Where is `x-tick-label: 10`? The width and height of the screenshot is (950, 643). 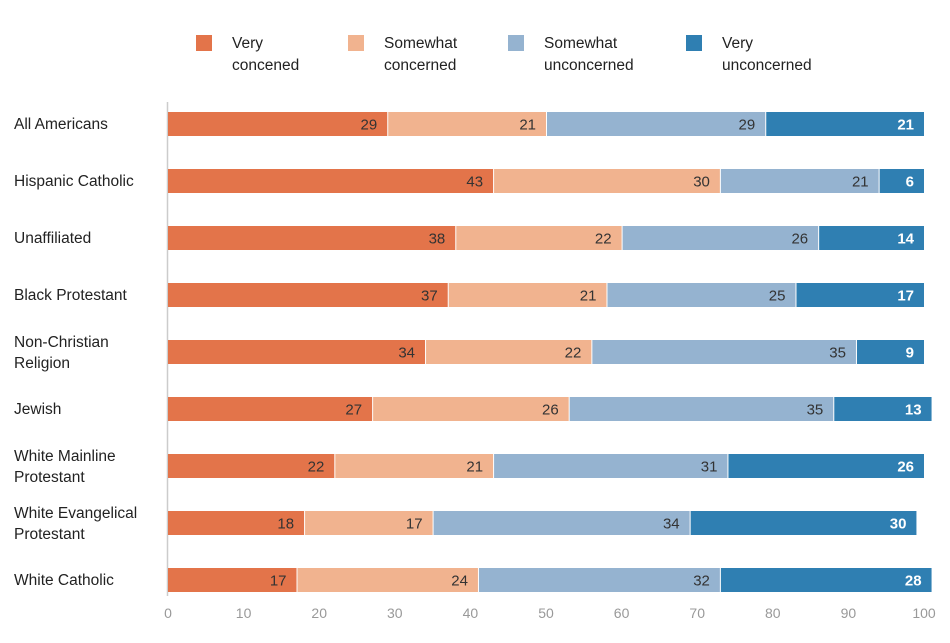 x-tick-label: 10 is located at coordinates (244, 613).